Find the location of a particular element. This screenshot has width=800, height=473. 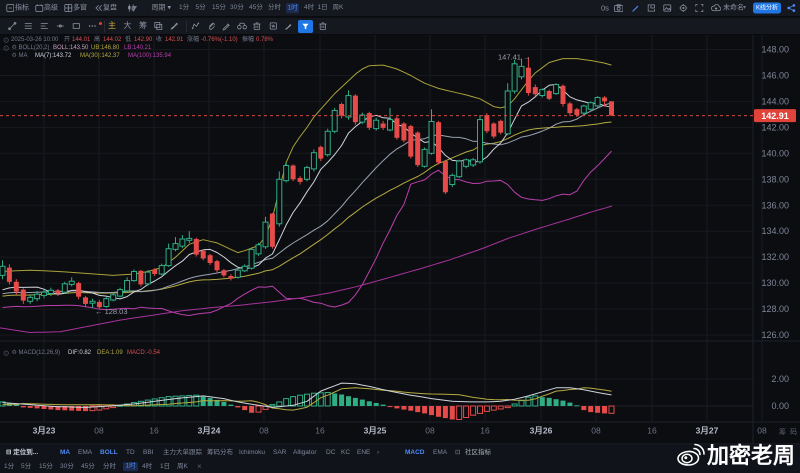

svg-text: 3月23 is located at coordinates (44, 431).